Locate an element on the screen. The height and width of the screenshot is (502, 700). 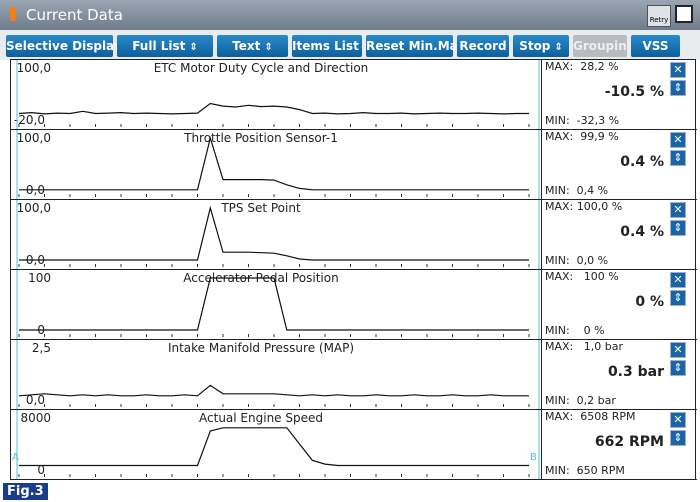
y-min-label: -20,0 is located at coordinates (29, 120).